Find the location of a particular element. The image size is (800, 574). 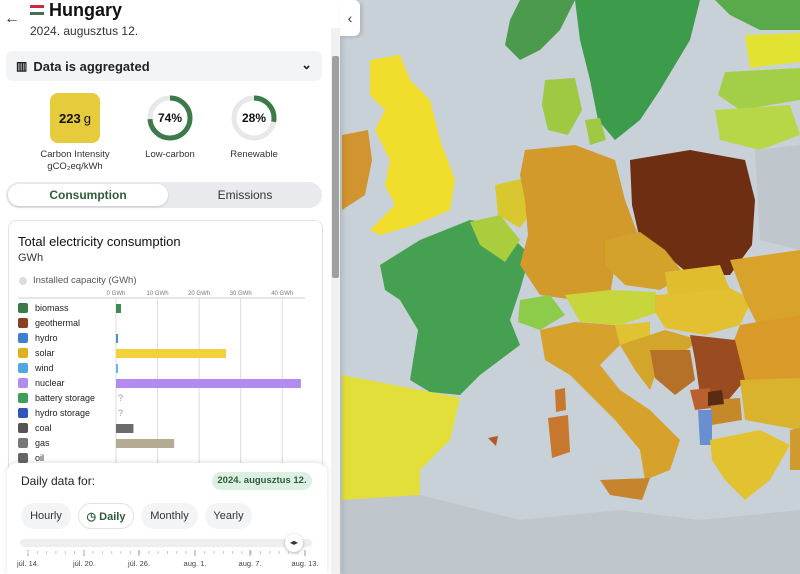

map-estonia is located at coordinates (772, 50).